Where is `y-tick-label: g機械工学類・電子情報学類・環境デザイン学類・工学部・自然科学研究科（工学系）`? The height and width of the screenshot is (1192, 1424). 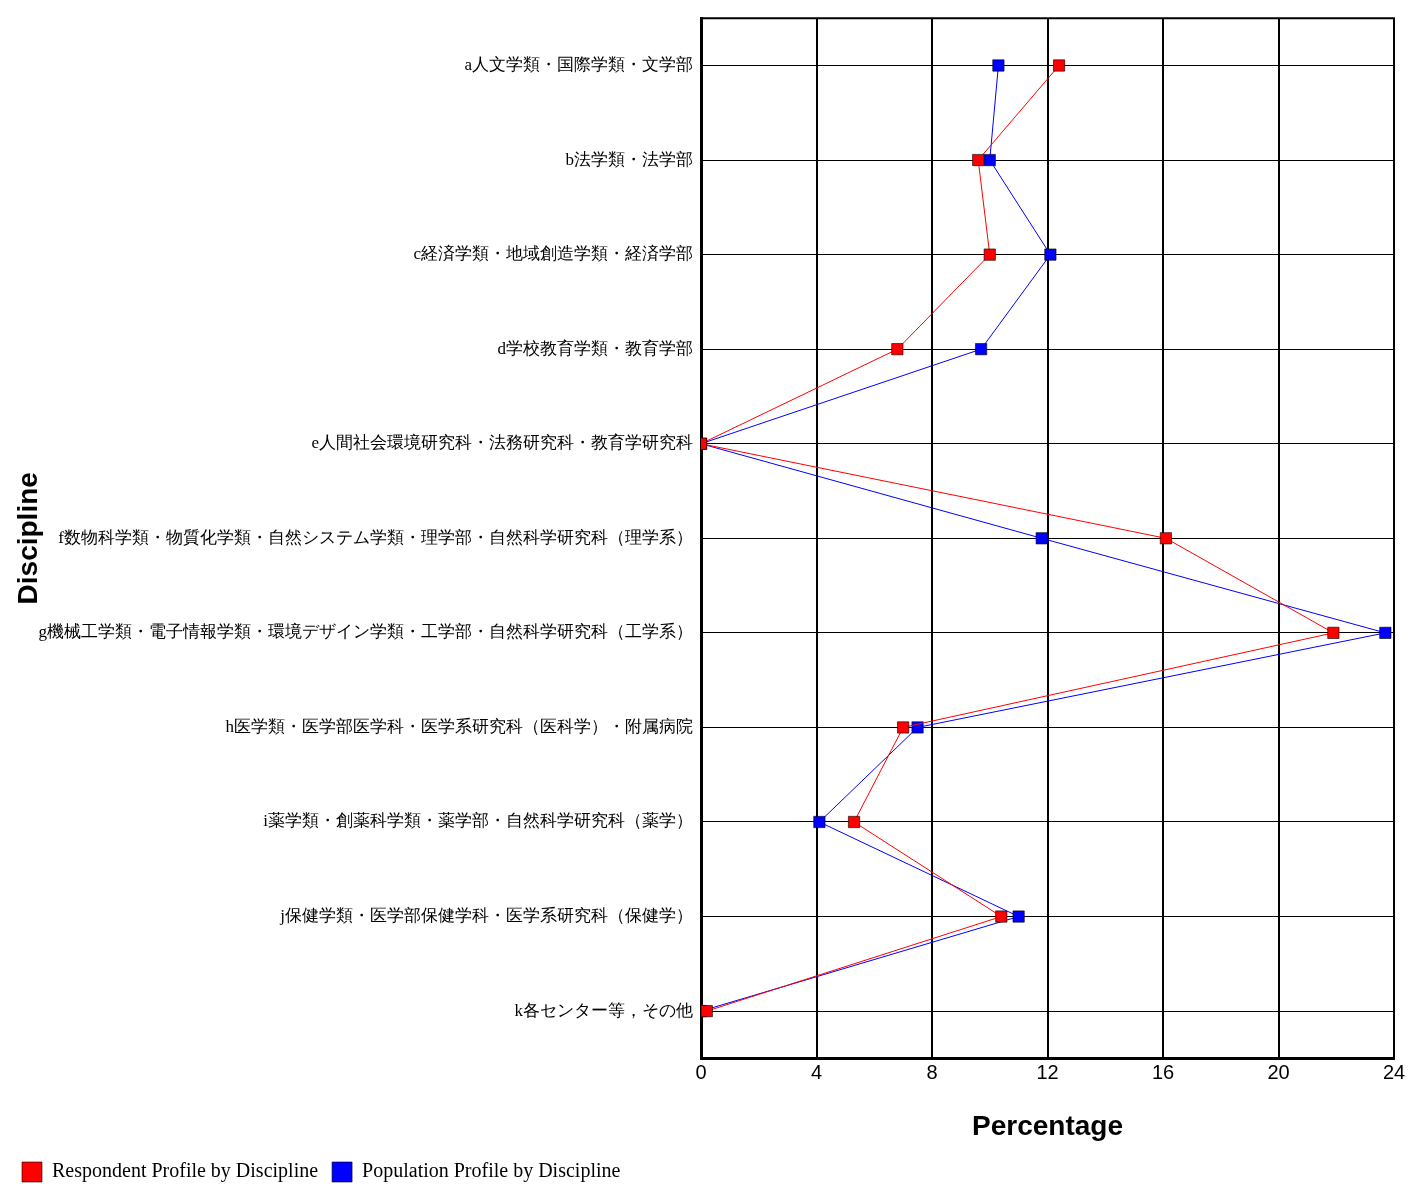 y-tick-label: g機械工学類・電子情報学類・環境デザイン学類・工学部・自然科学研究科（工学系） is located at coordinates (365, 632).